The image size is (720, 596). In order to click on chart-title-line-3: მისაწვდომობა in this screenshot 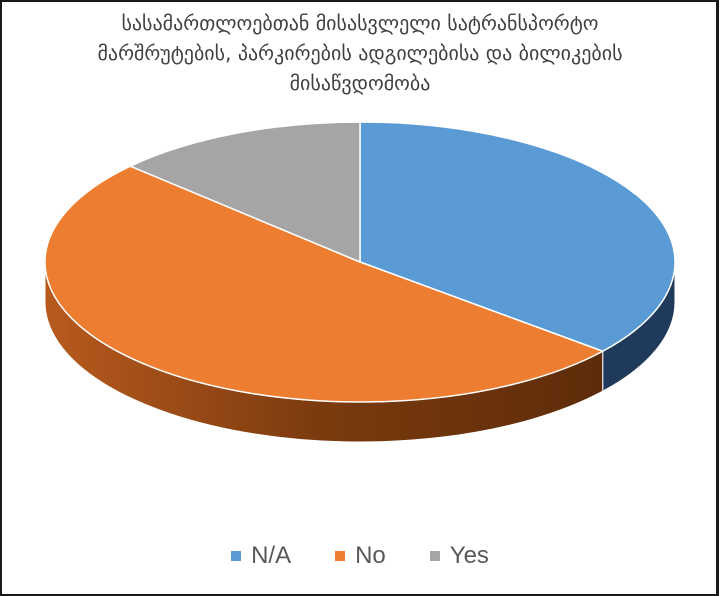, I will do `click(360, 83)`.